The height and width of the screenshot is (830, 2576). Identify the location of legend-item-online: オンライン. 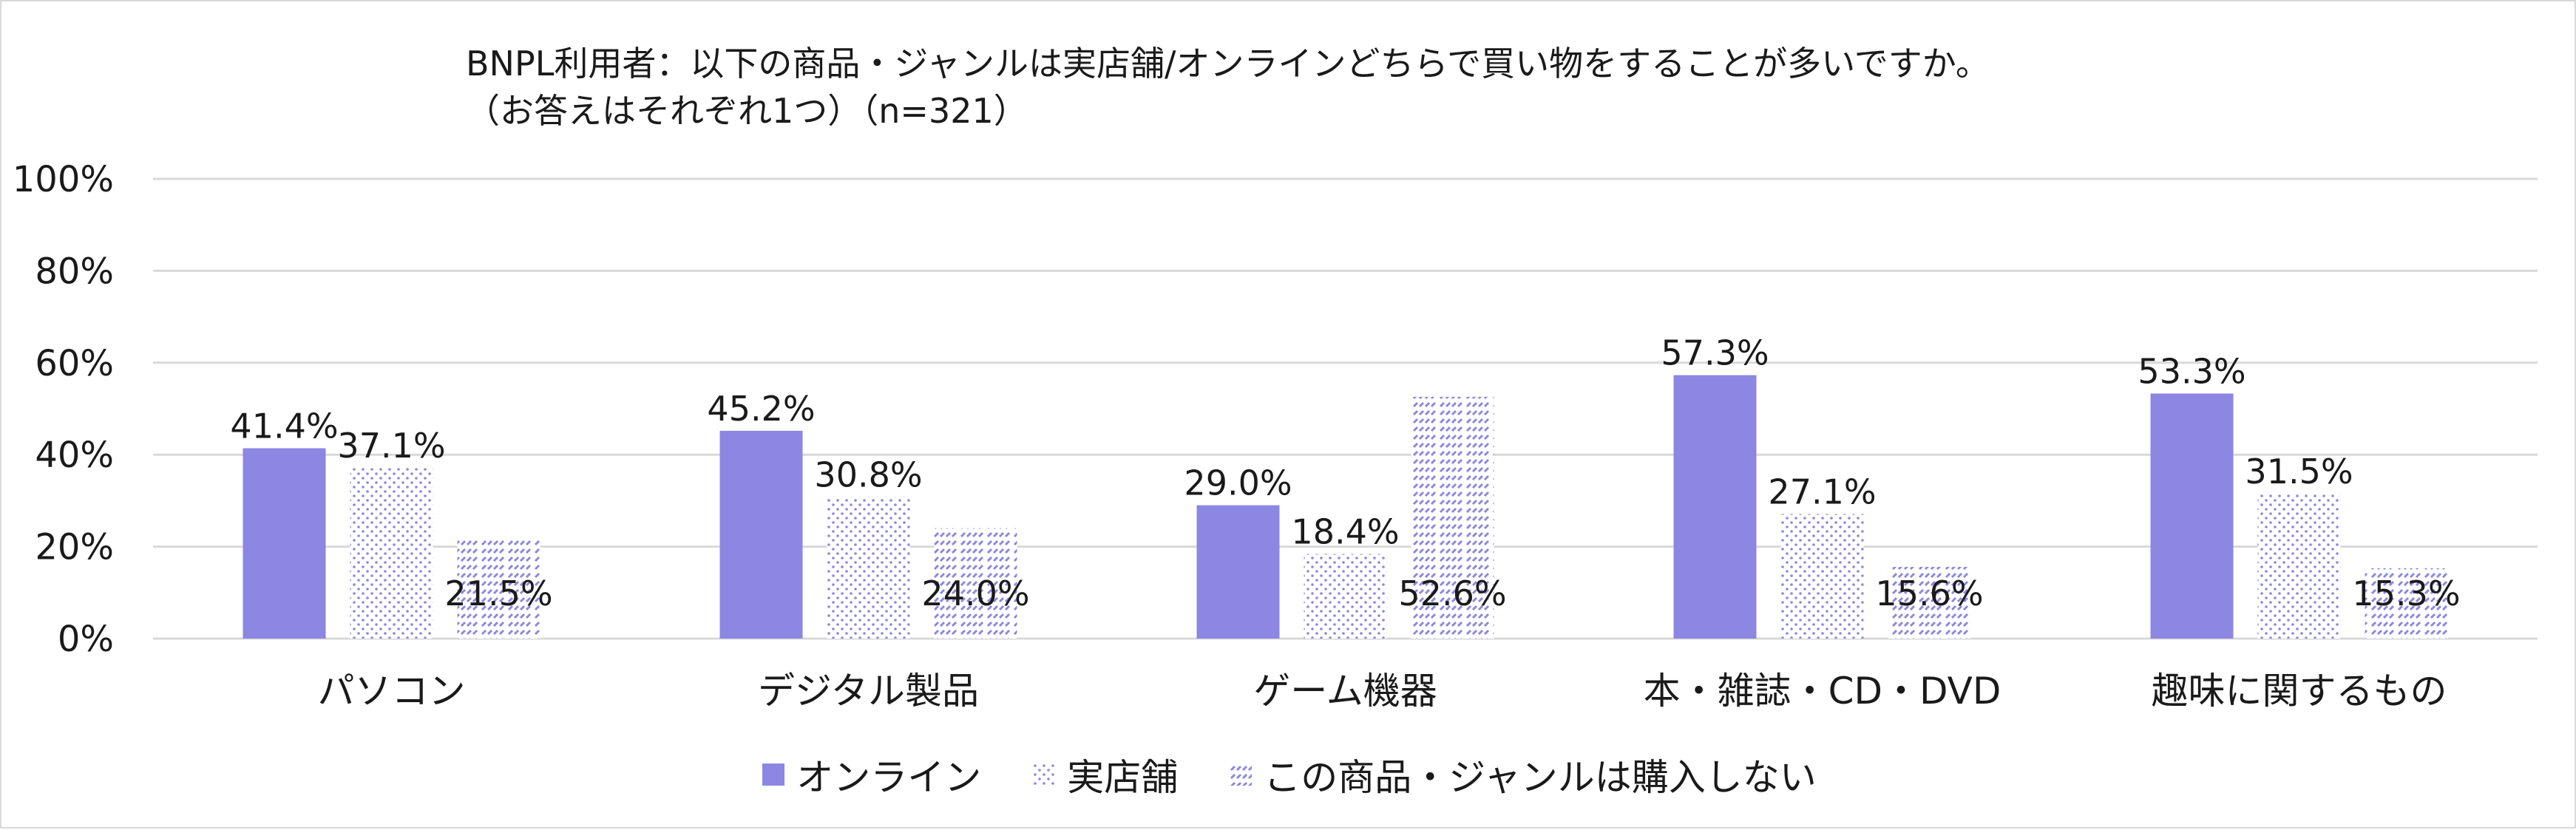
(871, 774).